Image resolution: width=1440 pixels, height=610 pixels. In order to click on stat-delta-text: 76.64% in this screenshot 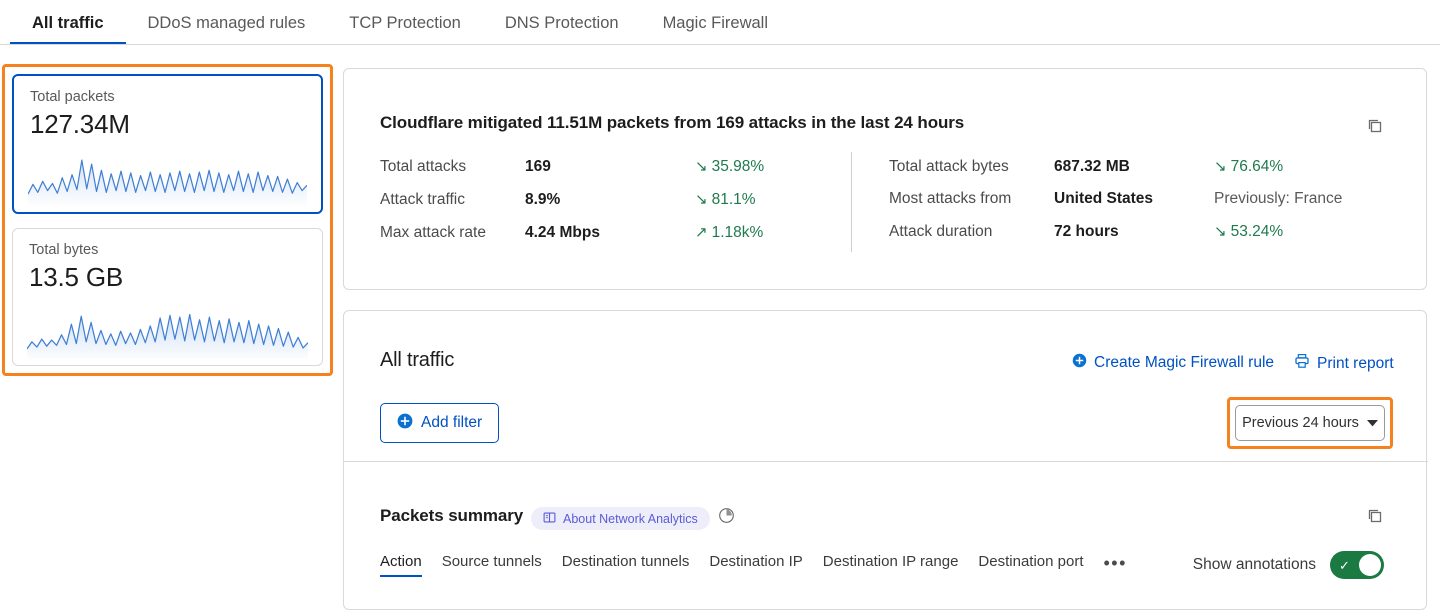, I will do `click(1257, 166)`.